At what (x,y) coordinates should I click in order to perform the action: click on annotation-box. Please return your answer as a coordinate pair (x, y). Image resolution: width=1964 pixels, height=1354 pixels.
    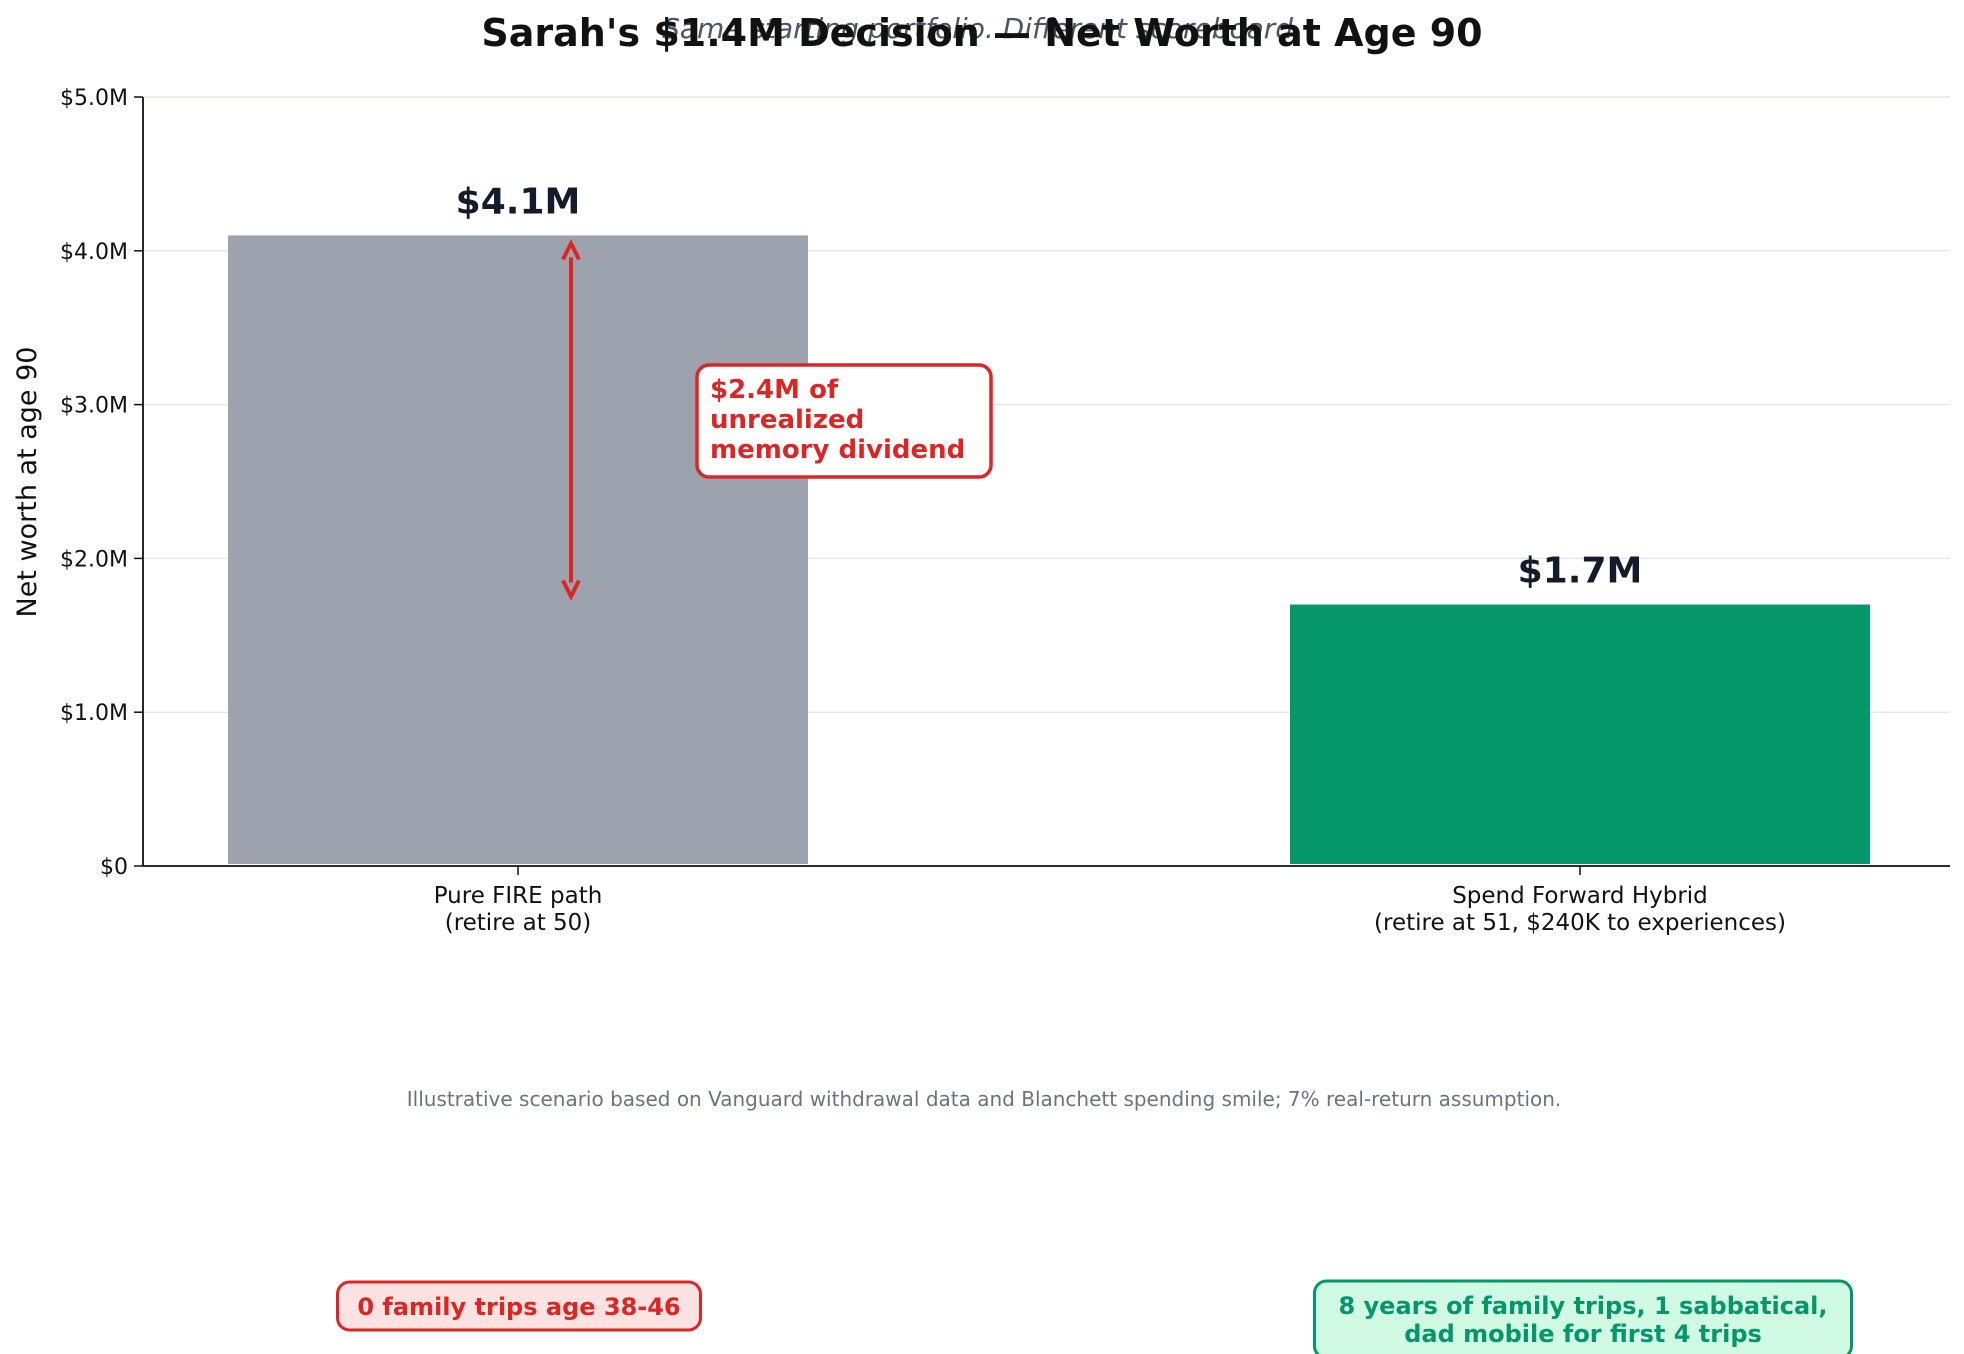
    Looking at the image, I should click on (844, 421).